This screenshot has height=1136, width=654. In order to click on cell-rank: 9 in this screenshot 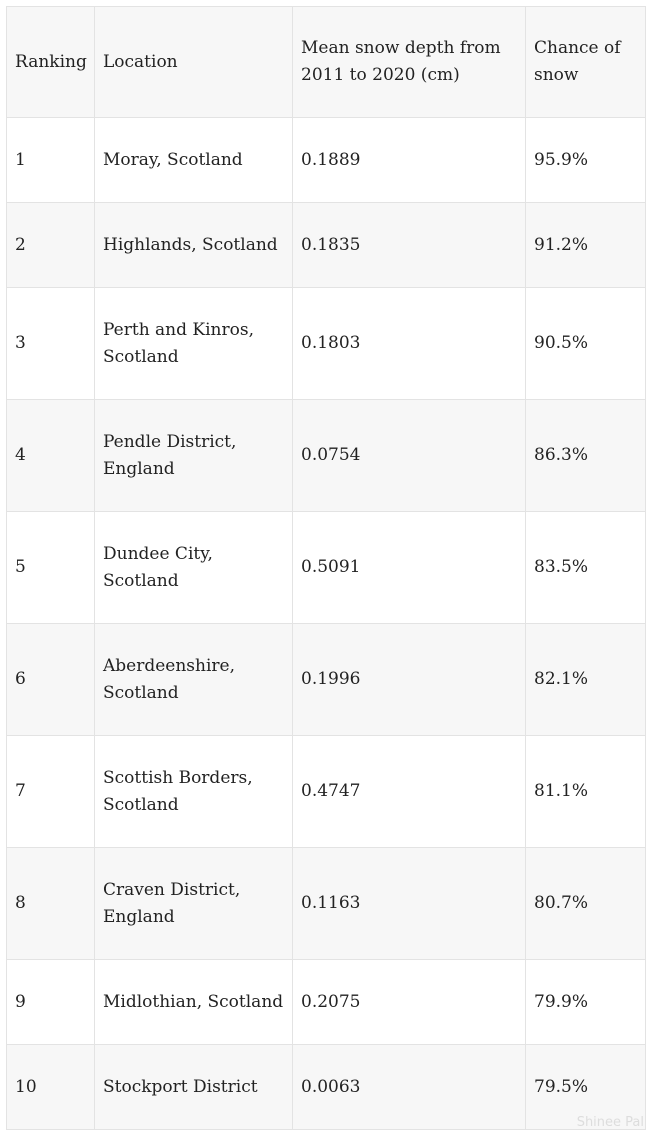, I will do `click(50, 1002)`.